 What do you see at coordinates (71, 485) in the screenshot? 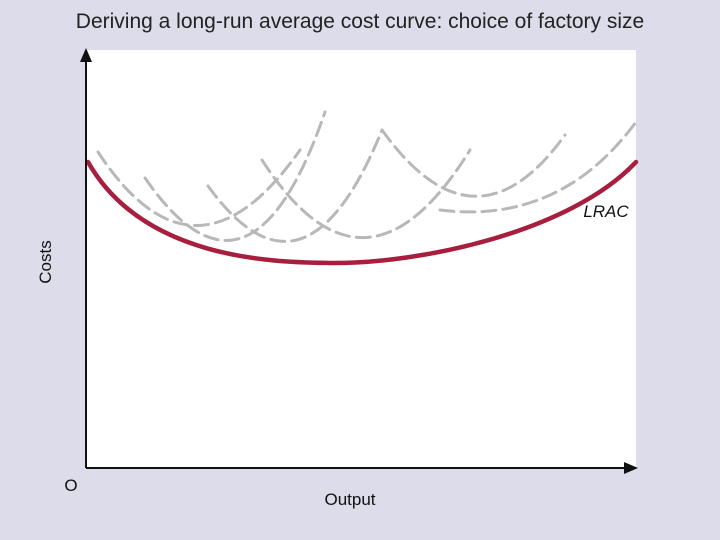
I see `origin-label: O` at bounding box center [71, 485].